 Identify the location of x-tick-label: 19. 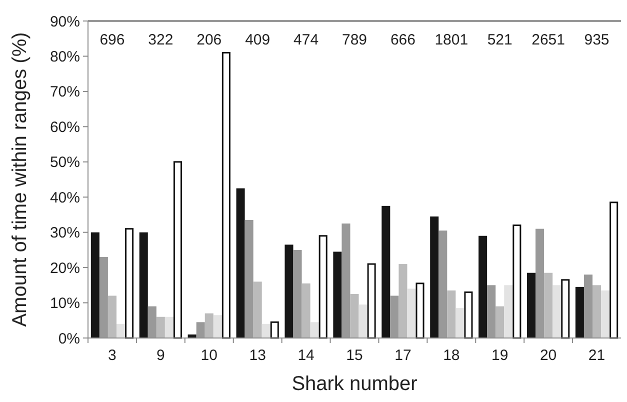
(500, 355).